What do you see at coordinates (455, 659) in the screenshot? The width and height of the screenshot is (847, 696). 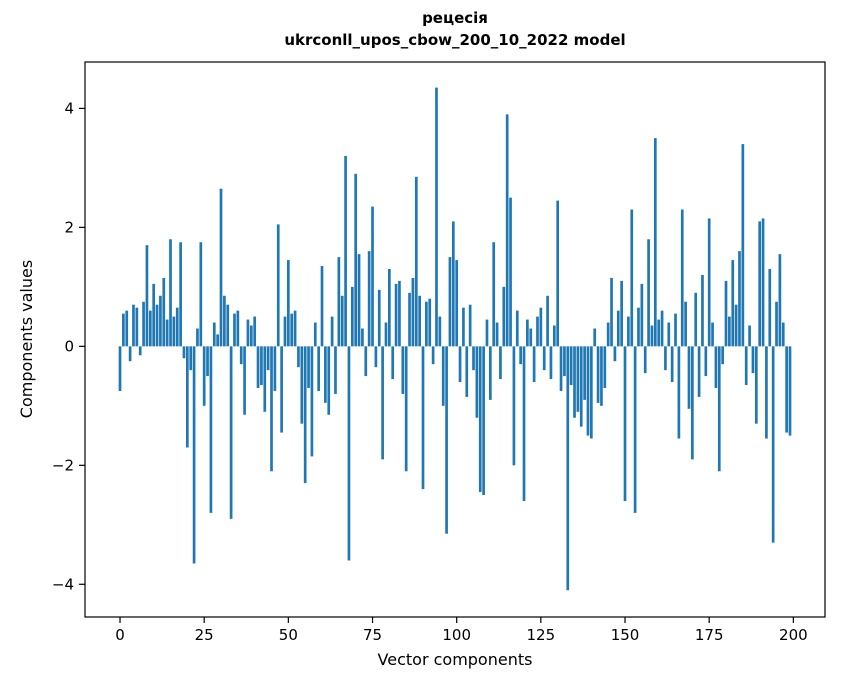 I see `x-axis-label: Vector components` at bounding box center [455, 659].